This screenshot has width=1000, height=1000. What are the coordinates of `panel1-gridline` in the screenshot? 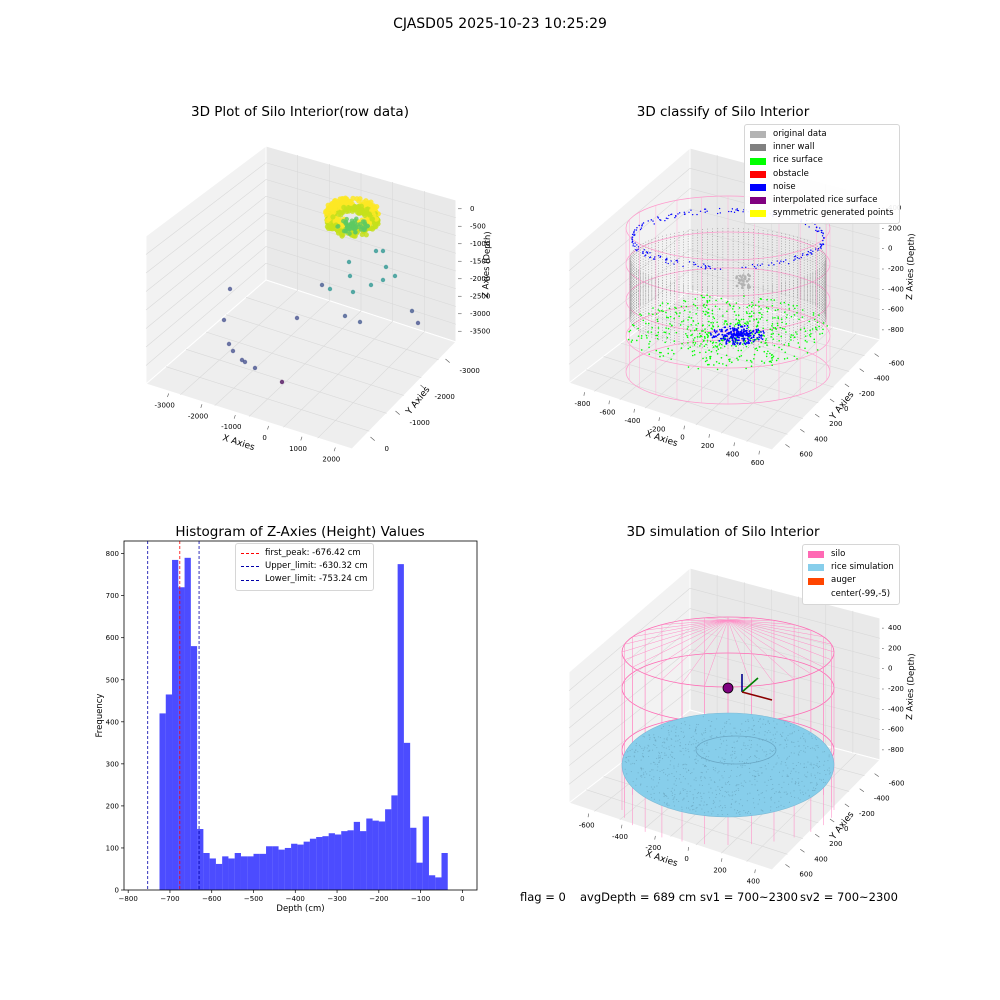 It's located at (206, 208).